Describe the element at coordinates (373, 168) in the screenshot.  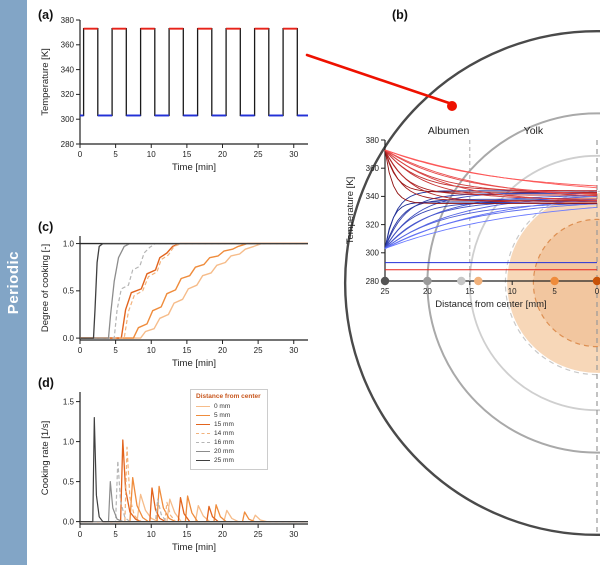
I see `y-tick-label: 360` at that location.